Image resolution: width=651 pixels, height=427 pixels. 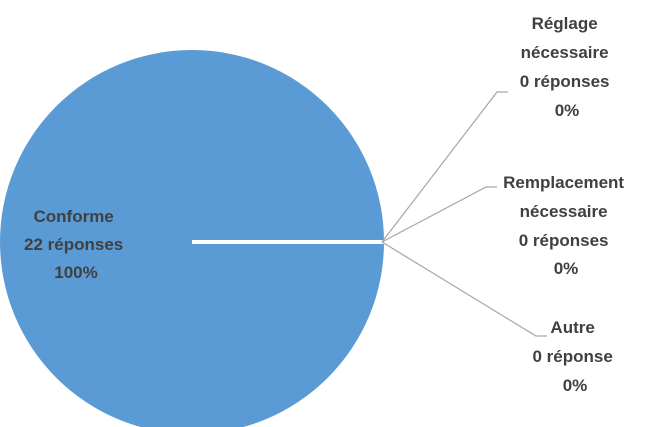 I want to click on leader-line-reglage, so click(x=444, y=167).